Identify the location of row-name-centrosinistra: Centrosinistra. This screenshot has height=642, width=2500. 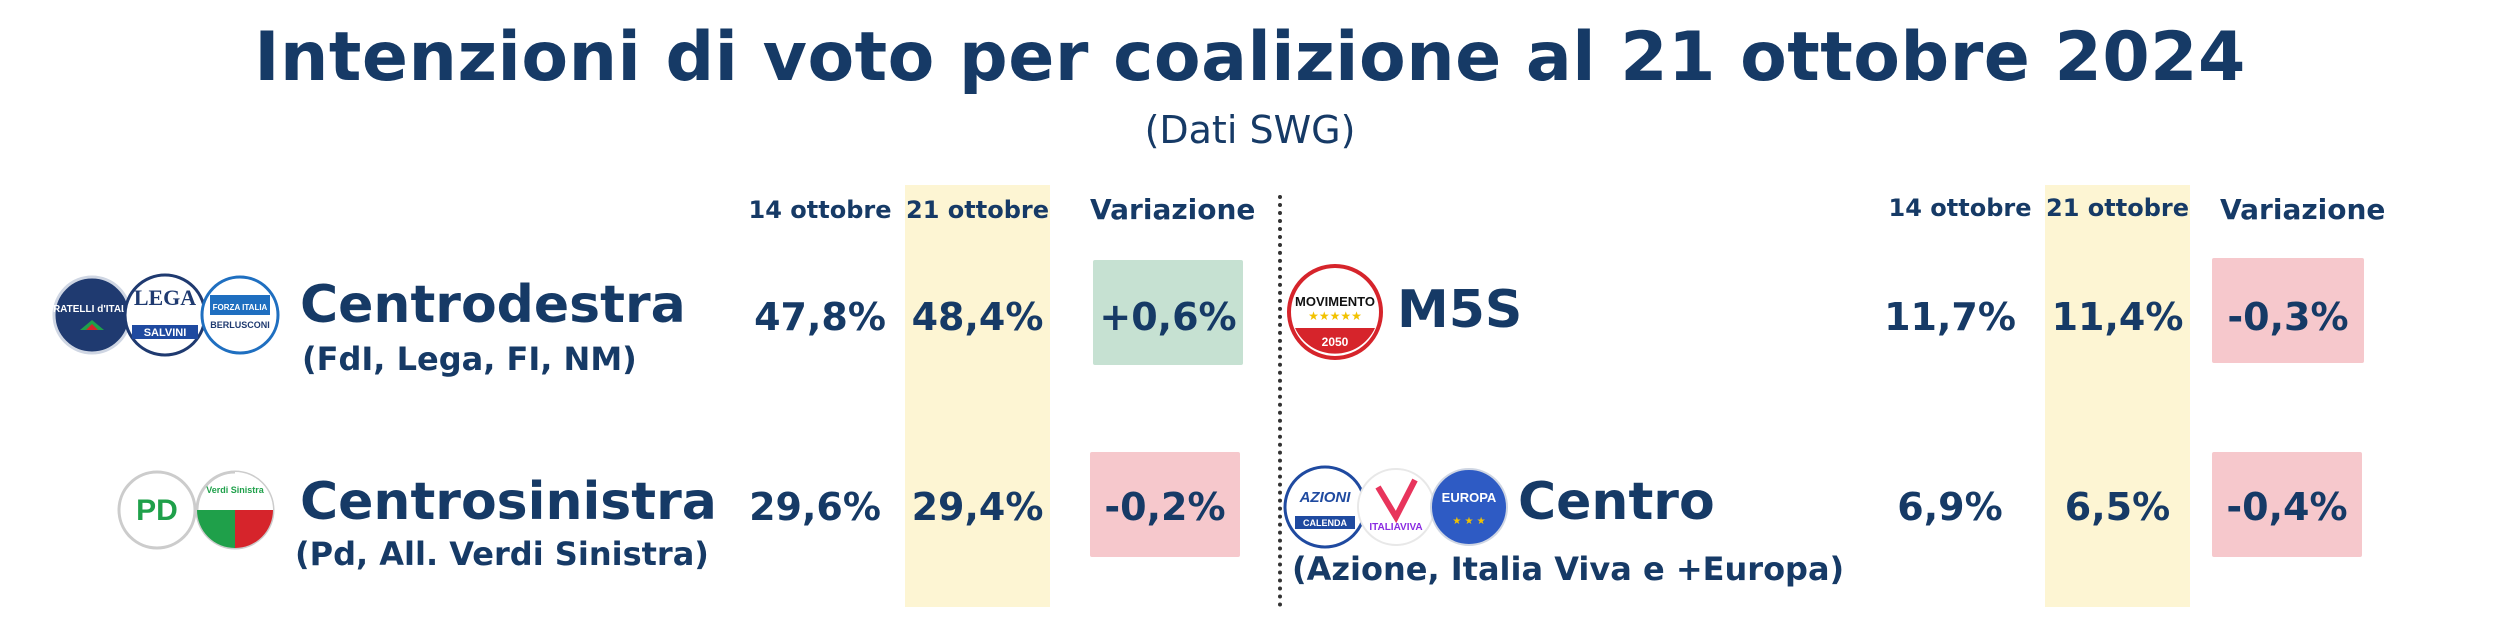
(508, 502).